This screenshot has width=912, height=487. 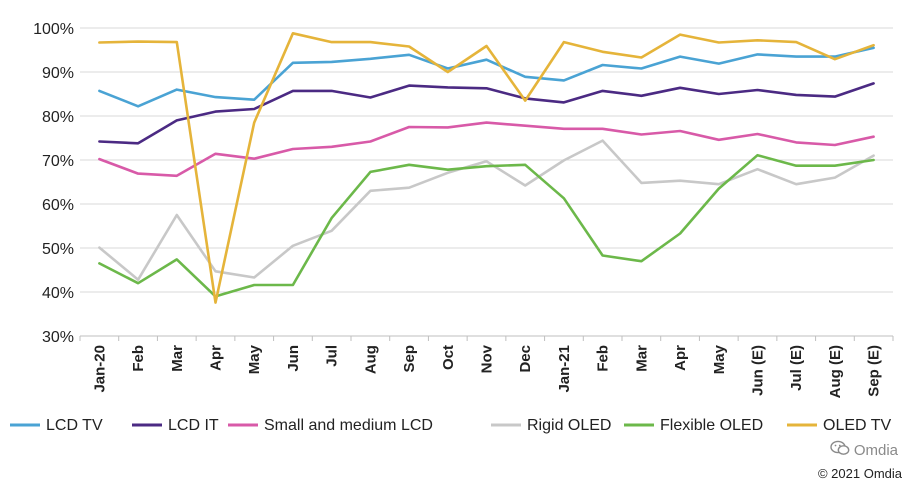 I want to click on y-tick-label: 100%, so click(x=53, y=29).